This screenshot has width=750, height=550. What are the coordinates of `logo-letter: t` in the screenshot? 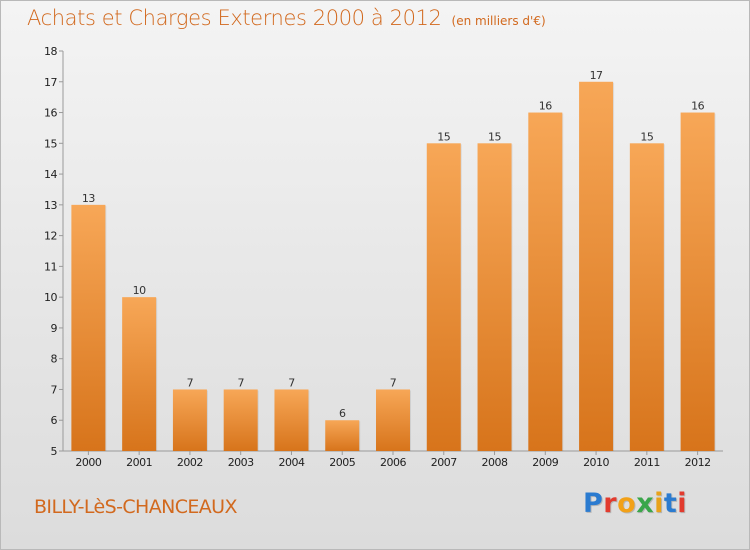 It's located at (670, 503).